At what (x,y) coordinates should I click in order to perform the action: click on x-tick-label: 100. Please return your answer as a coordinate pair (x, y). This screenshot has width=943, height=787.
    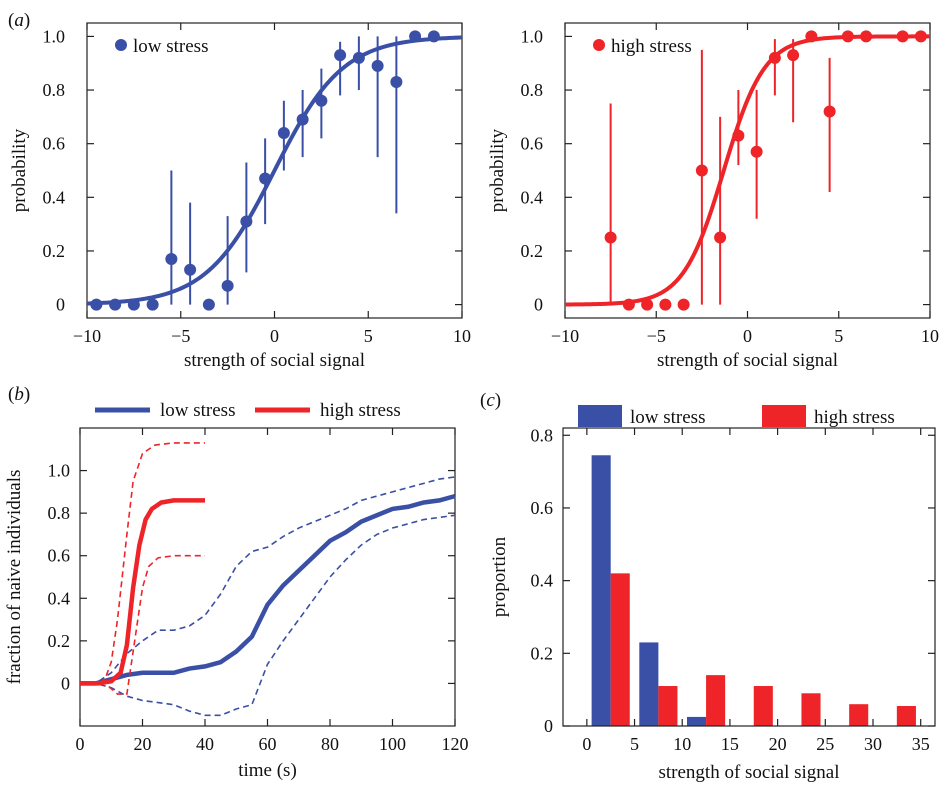
    Looking at the image, I should click on (392, 744).